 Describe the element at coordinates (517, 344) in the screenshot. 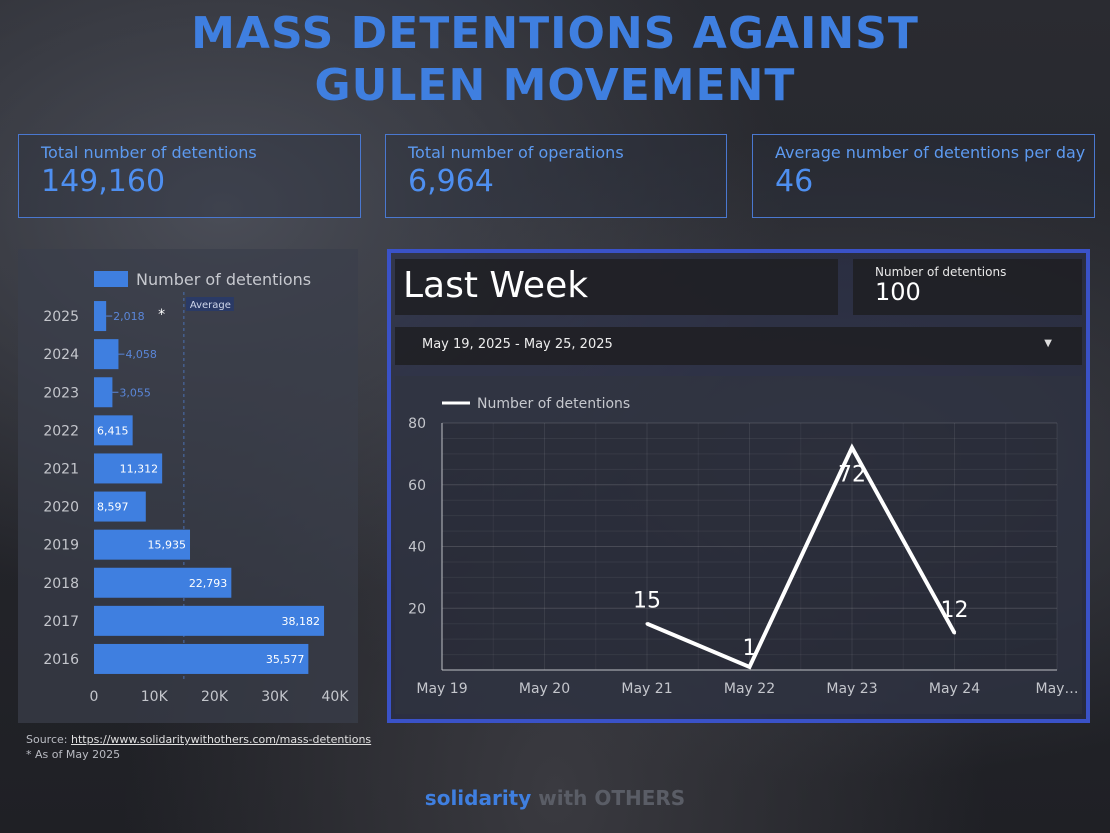

I see `date-range-text: May 19, 2025 - May 25, 2025` at that location.